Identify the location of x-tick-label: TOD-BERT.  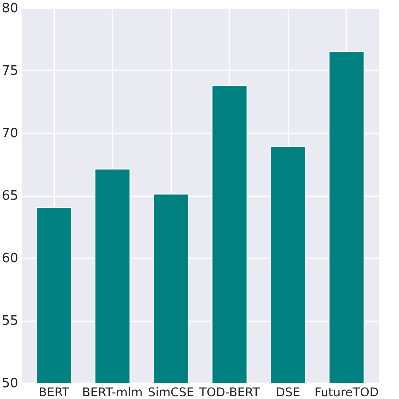
(229, 392).